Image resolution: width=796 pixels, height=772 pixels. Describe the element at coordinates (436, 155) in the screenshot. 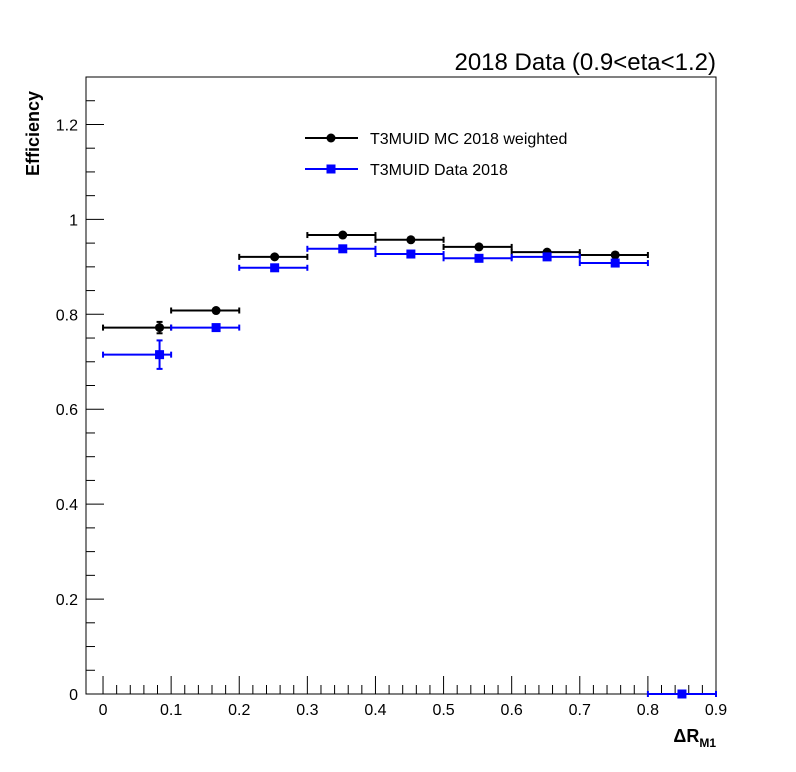

I see `legend: T3MUID MC 2018 weighted T3MUID Data 2018` at that location.